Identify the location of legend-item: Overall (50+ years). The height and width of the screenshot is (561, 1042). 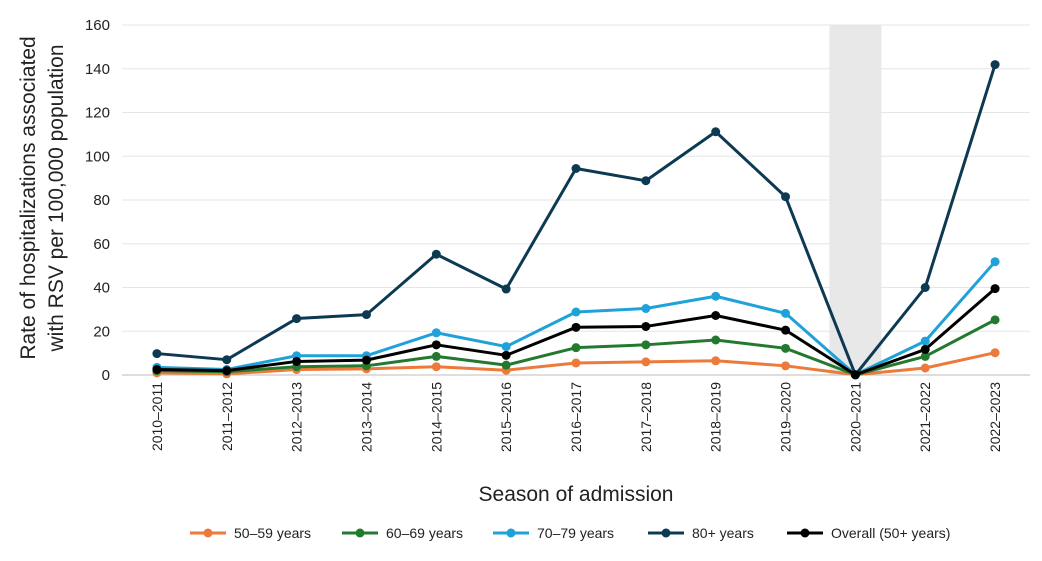
(868, 533).